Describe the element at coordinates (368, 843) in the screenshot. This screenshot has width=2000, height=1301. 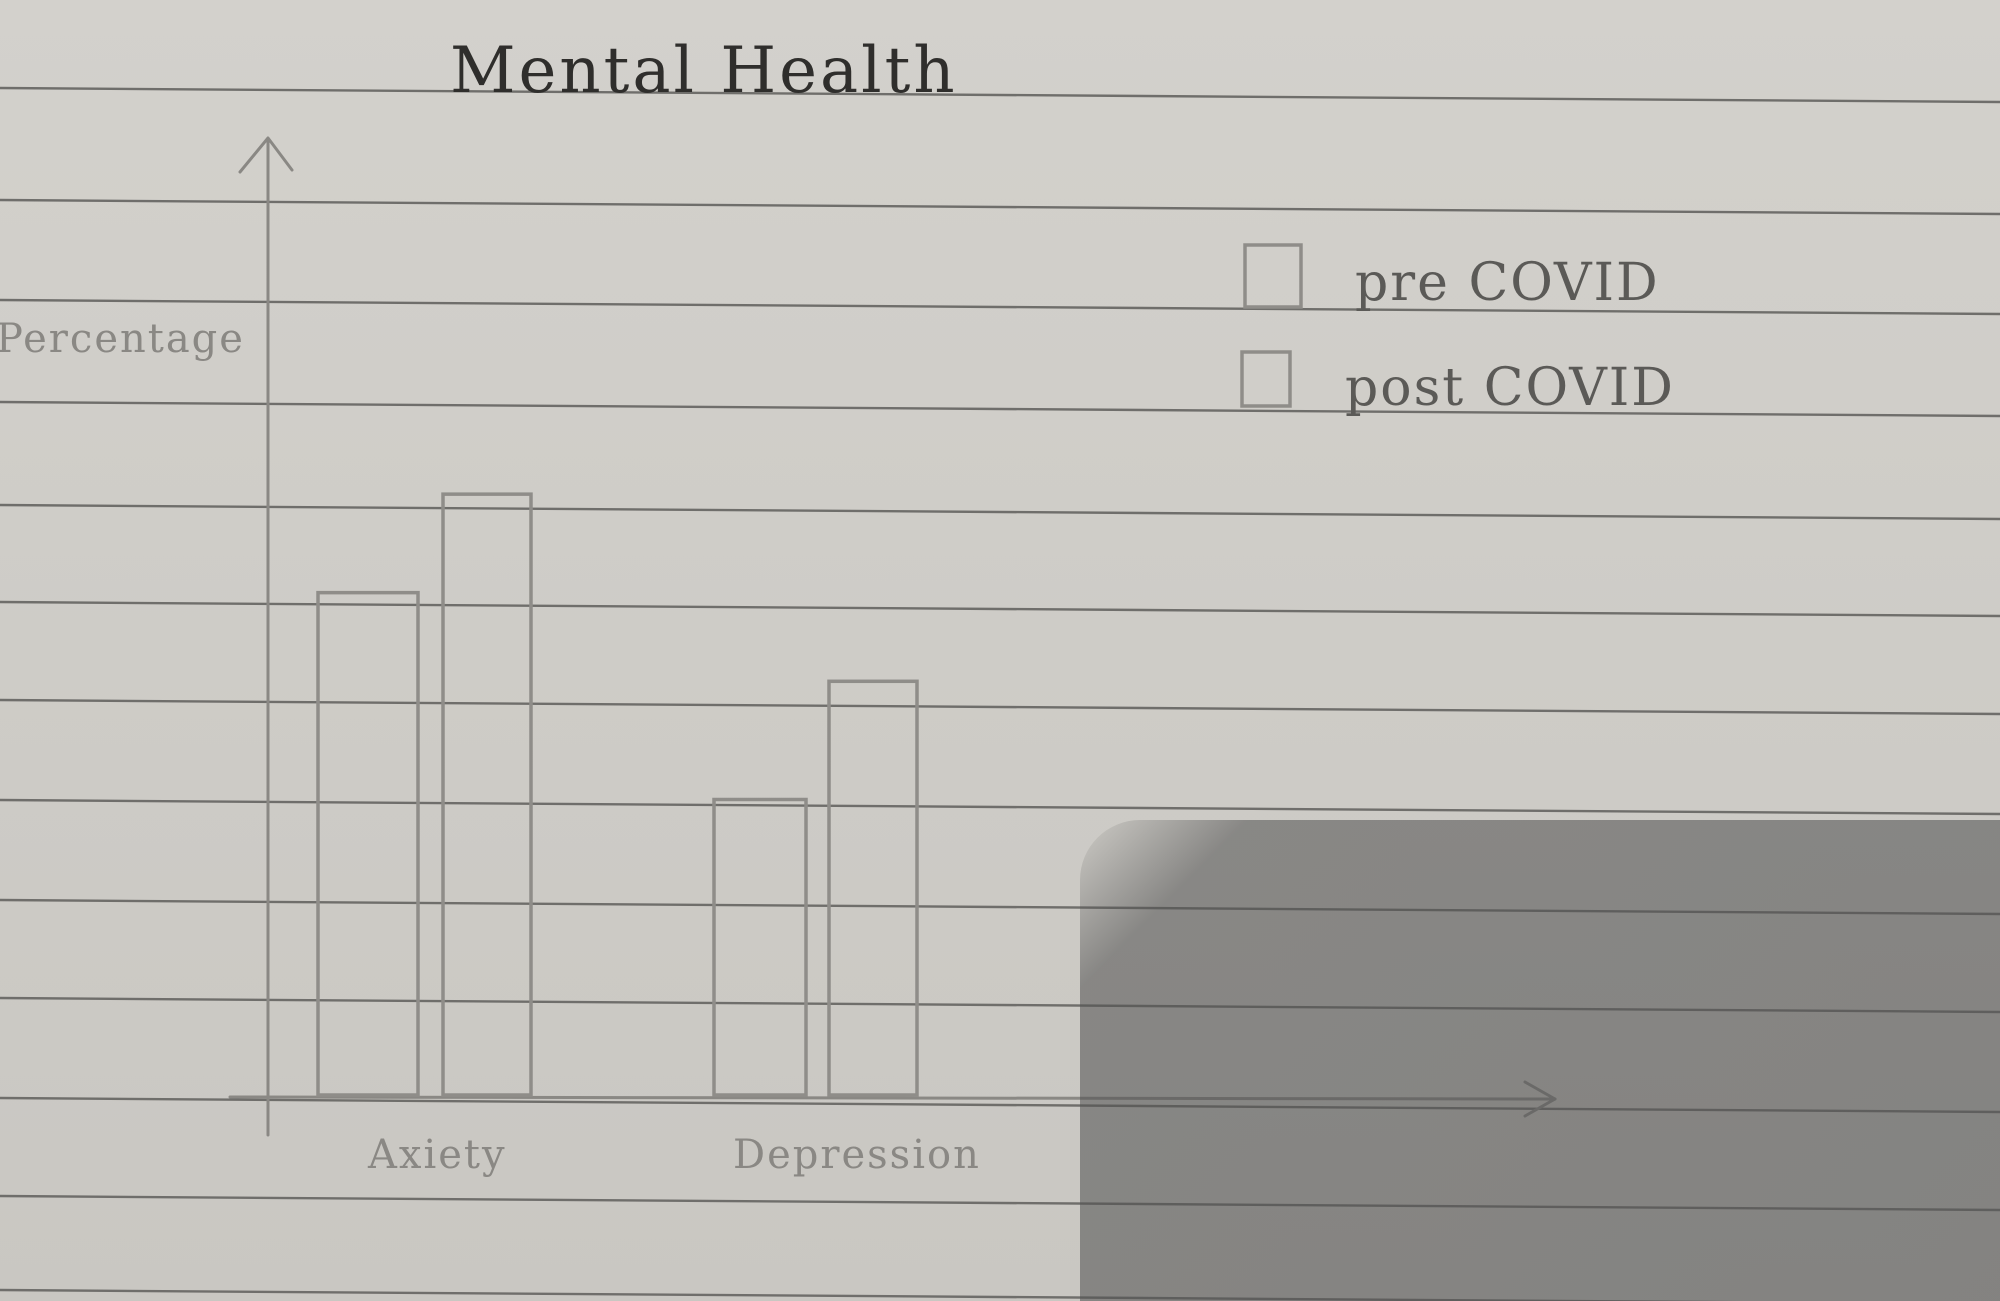
I see `bar-axiety-pre-covid` at that location.